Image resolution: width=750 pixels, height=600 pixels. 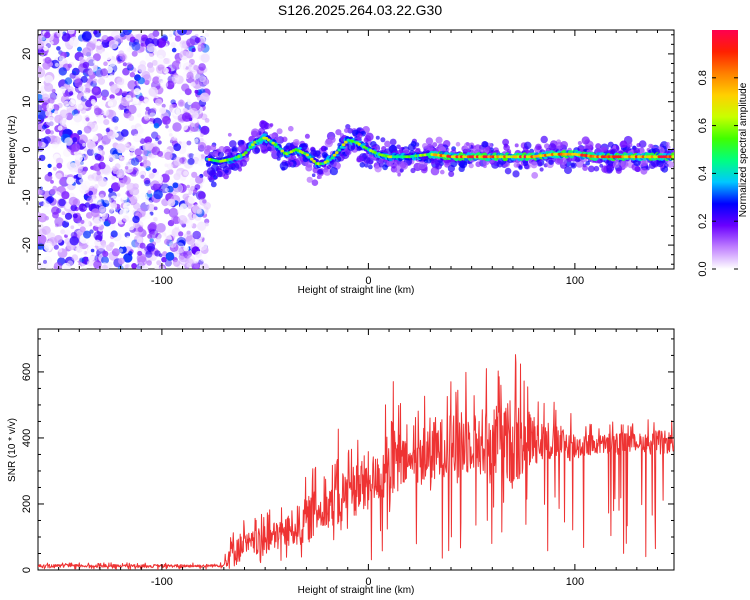 What do you see at coordinates (27, 54) in the screenshot?
I see `y-tick-label: 20` at bounding box center [27, 54].